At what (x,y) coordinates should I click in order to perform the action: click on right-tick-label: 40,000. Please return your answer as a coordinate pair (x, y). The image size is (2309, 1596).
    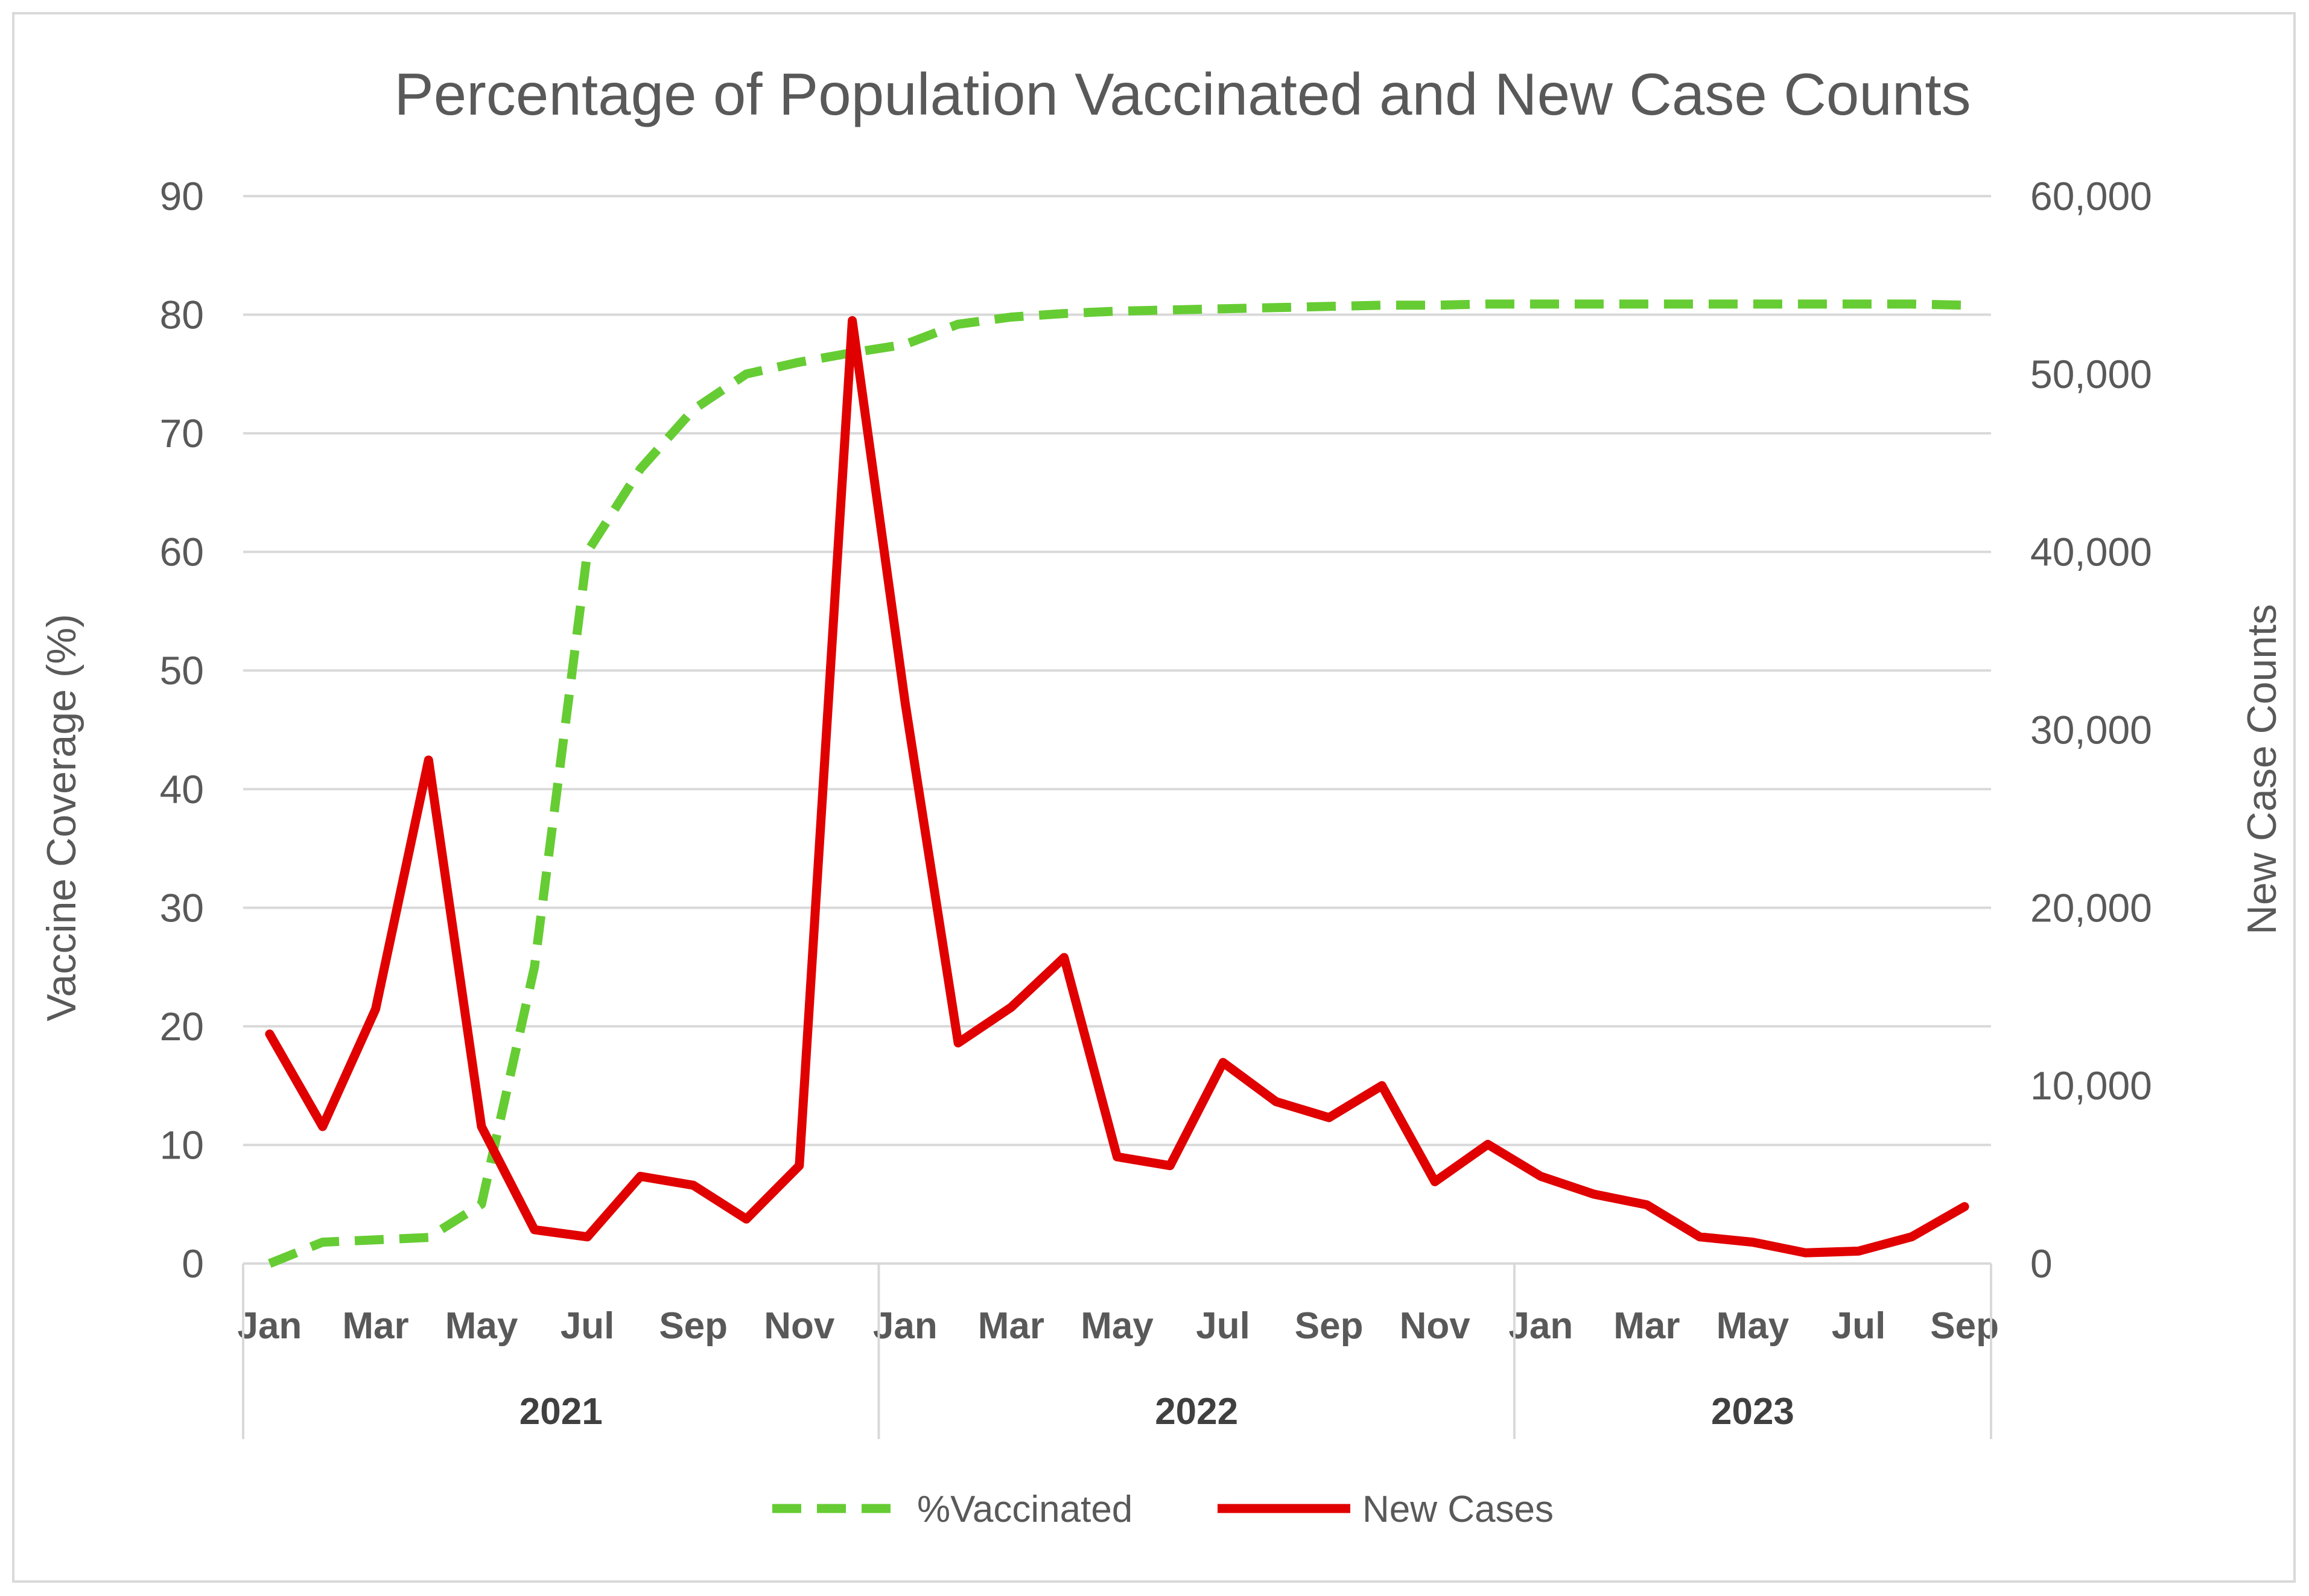
    Looking at the image, I should click on (2091, 552).